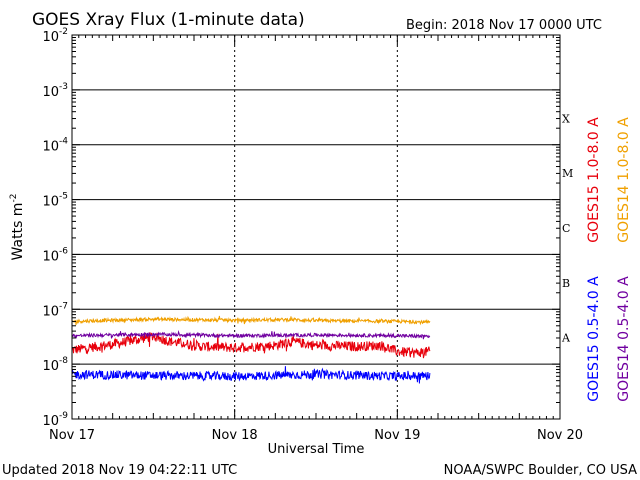  I want to click on y-tick-label: 10⁻³, so click(55, 91).